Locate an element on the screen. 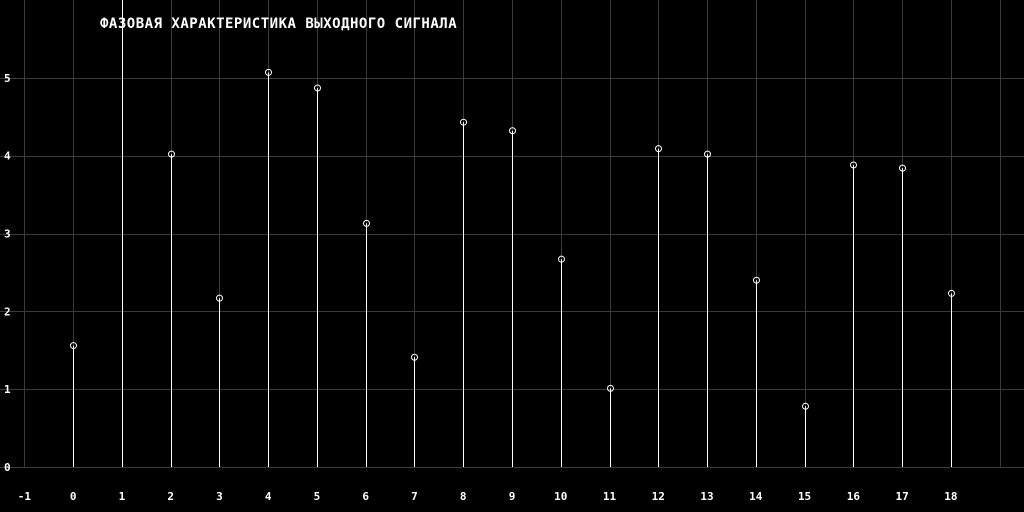 This screenshot has height=512, width=1024. x-tick-label: 1 is located at coordinates (122, 496).